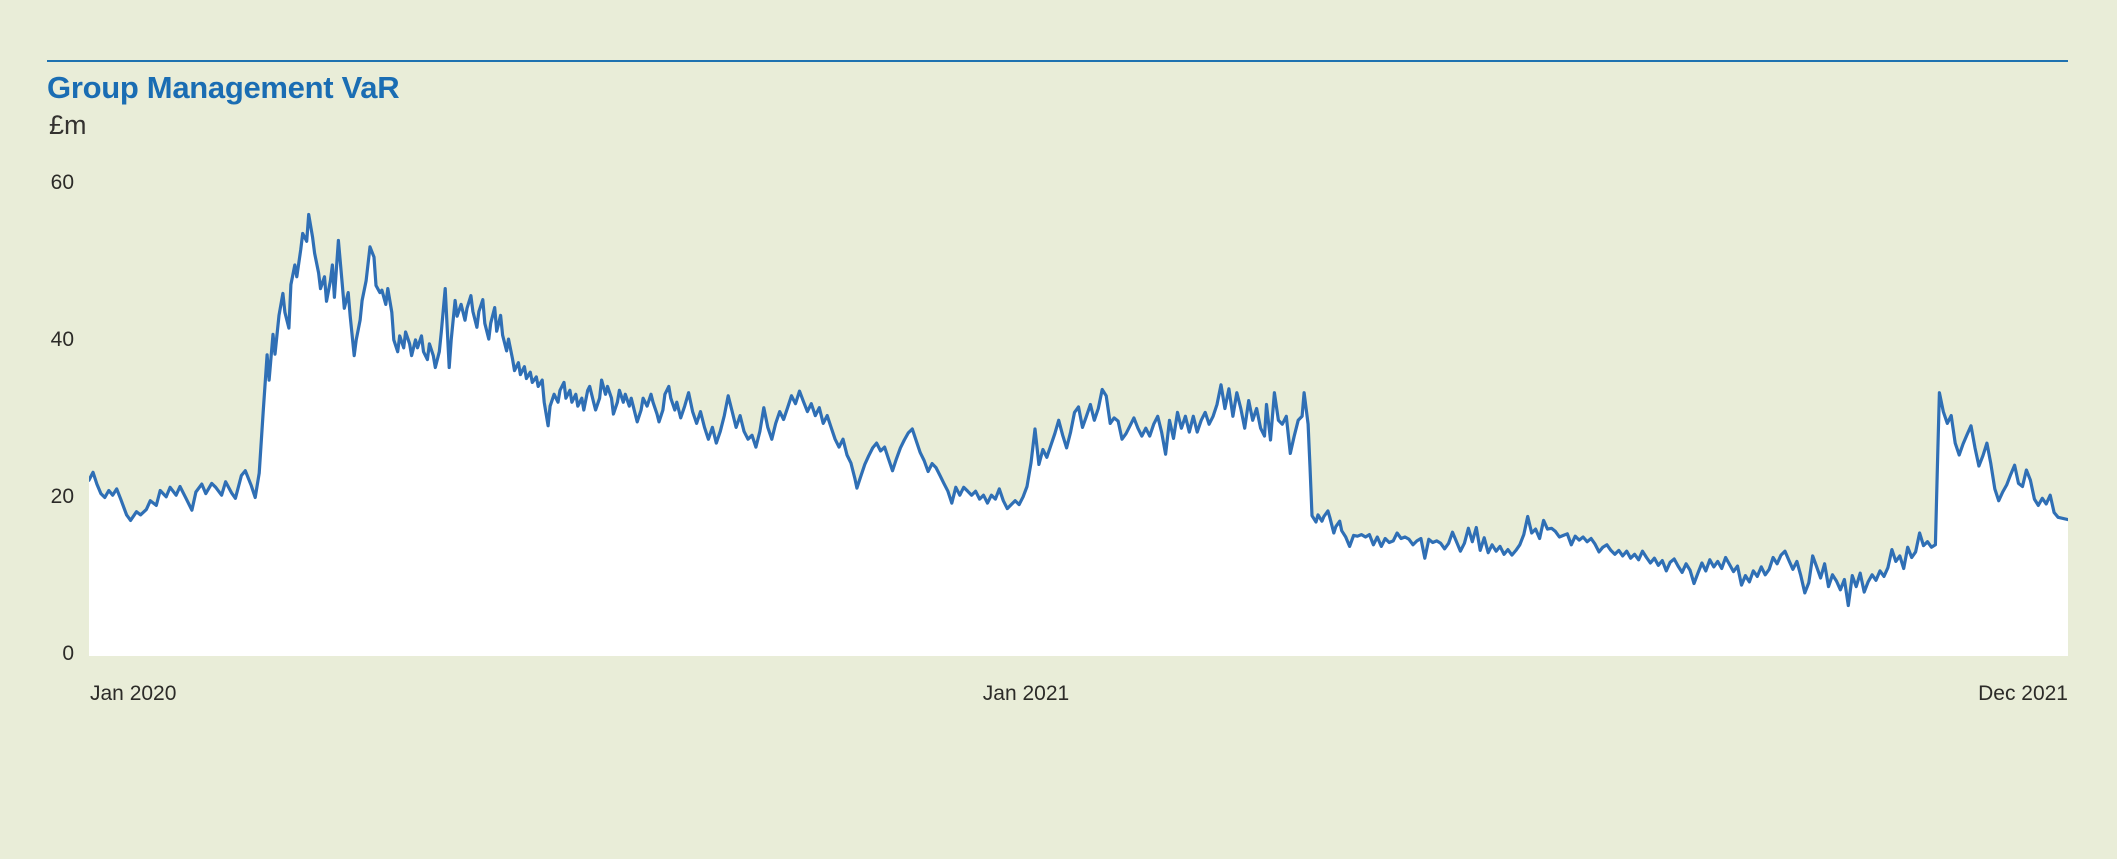 The width and height of the screenshot is (2117, 859). I want to click on y-tick-label-40: 40, so click(62, 339).